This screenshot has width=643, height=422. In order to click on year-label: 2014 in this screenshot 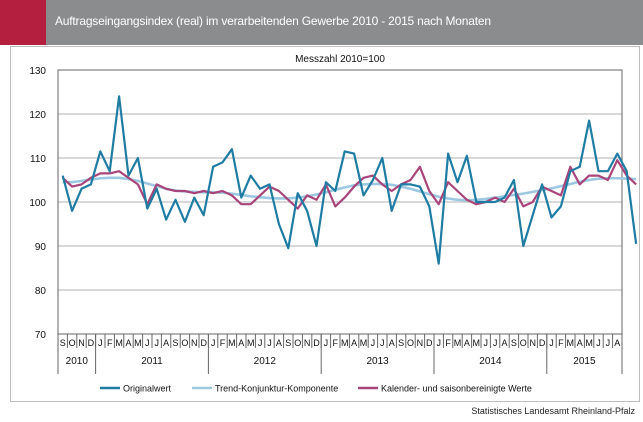, I will do `click(490, 361)`.